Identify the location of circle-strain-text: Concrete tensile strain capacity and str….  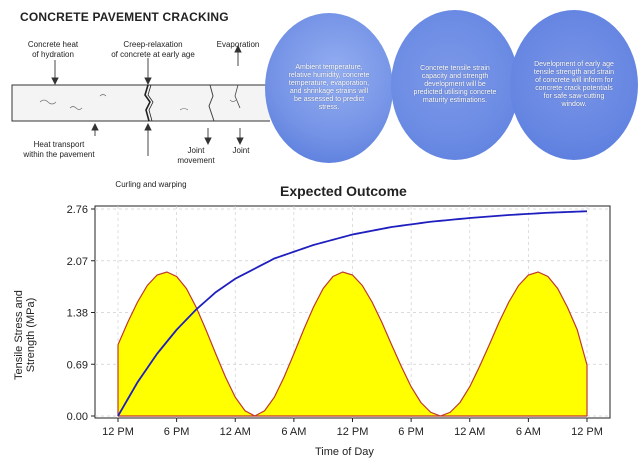
(455, 84).